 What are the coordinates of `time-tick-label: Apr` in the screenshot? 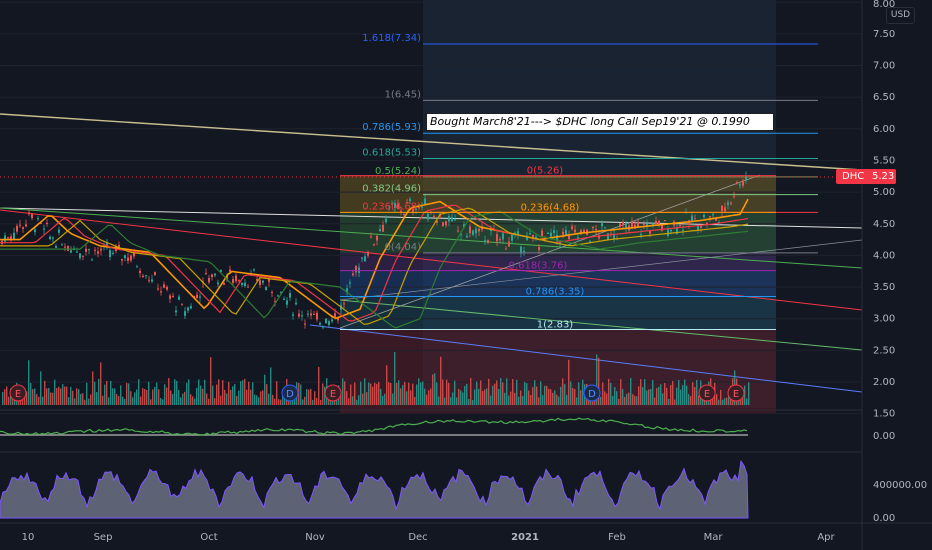 It's located at (826, 537).